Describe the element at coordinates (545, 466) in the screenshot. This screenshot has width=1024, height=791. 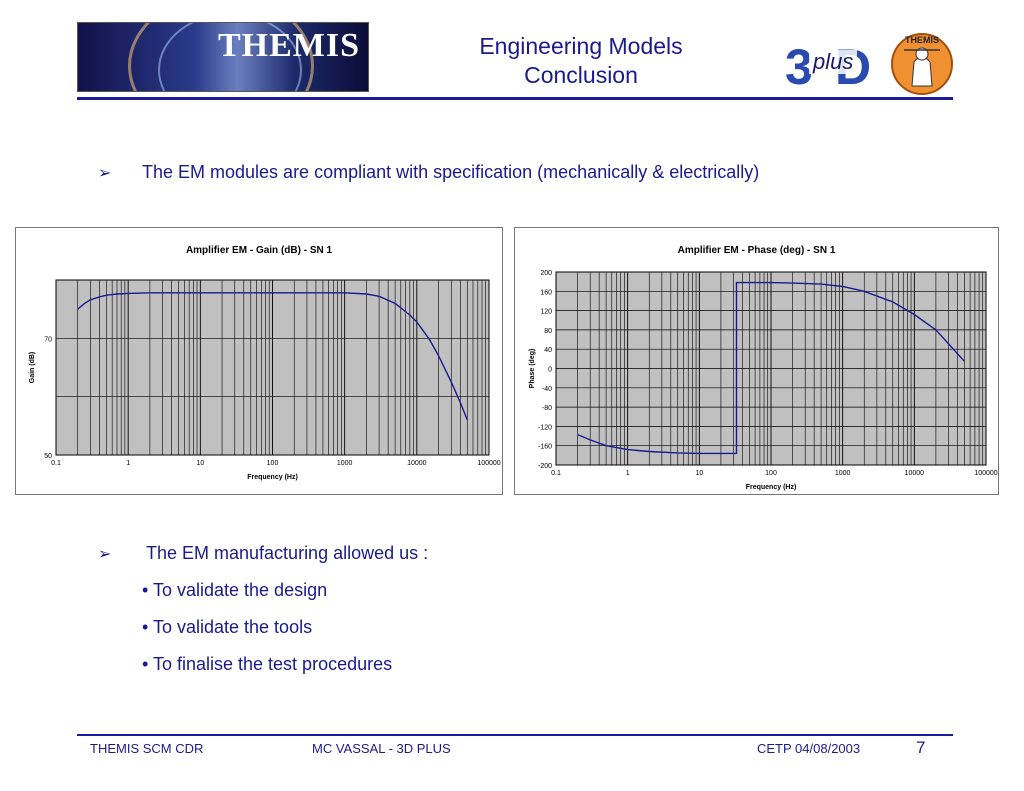
I see `y-tick-label: -200` at that location.